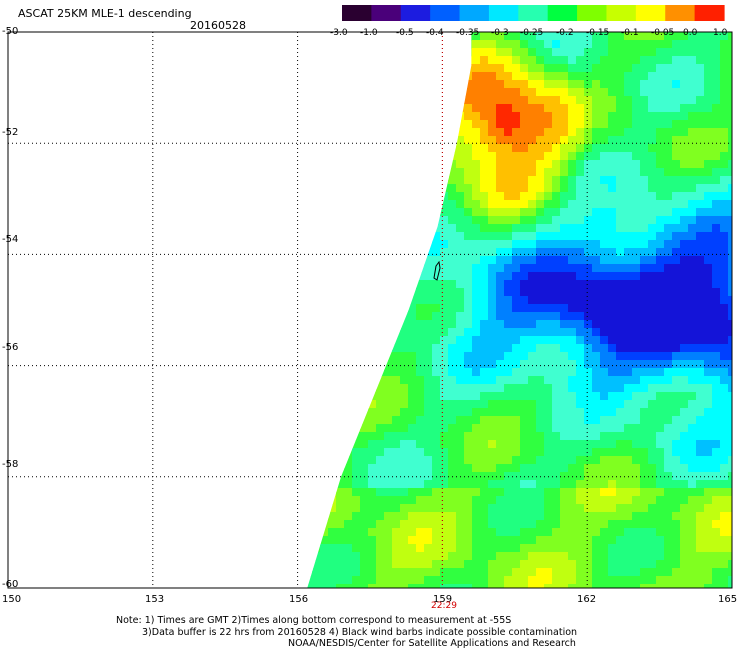 The width and height of the screenshot is (740, 650). What do you see at coordinates (435, 33) in the screenshot?
I see `colorbar-tick: -0.4` at bounding box center [435, 33].